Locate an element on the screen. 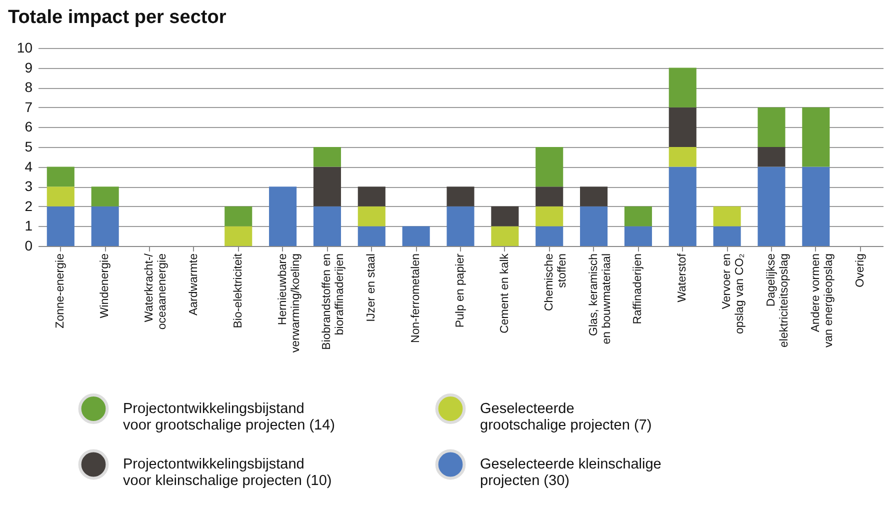 Image resolution: width=890 pixels, height=515 pixels. y-tick-label: 7 is located at coordinates (28, 106).